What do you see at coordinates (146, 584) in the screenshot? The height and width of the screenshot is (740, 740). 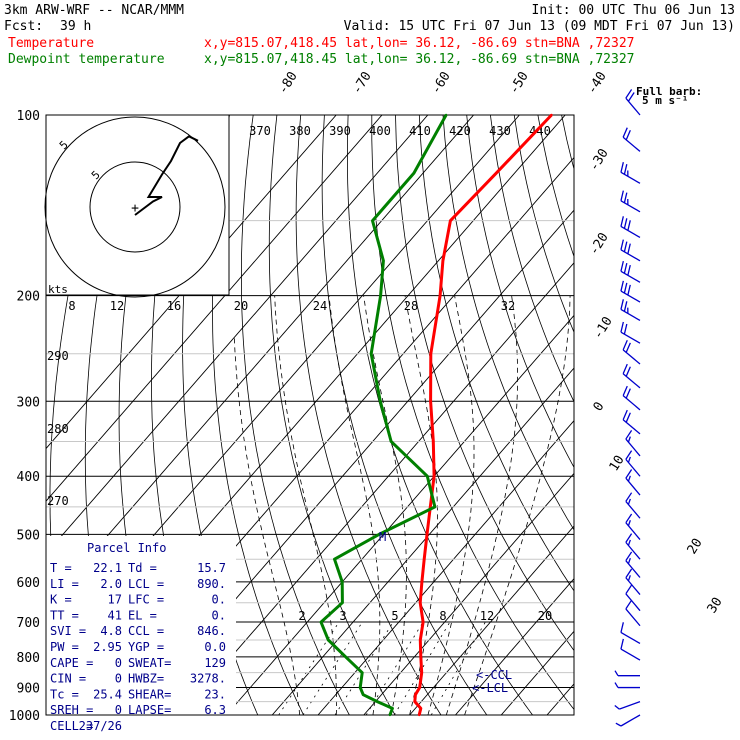 I see `parcel-info-cell: LCL =` at bounding box center [146, 584].